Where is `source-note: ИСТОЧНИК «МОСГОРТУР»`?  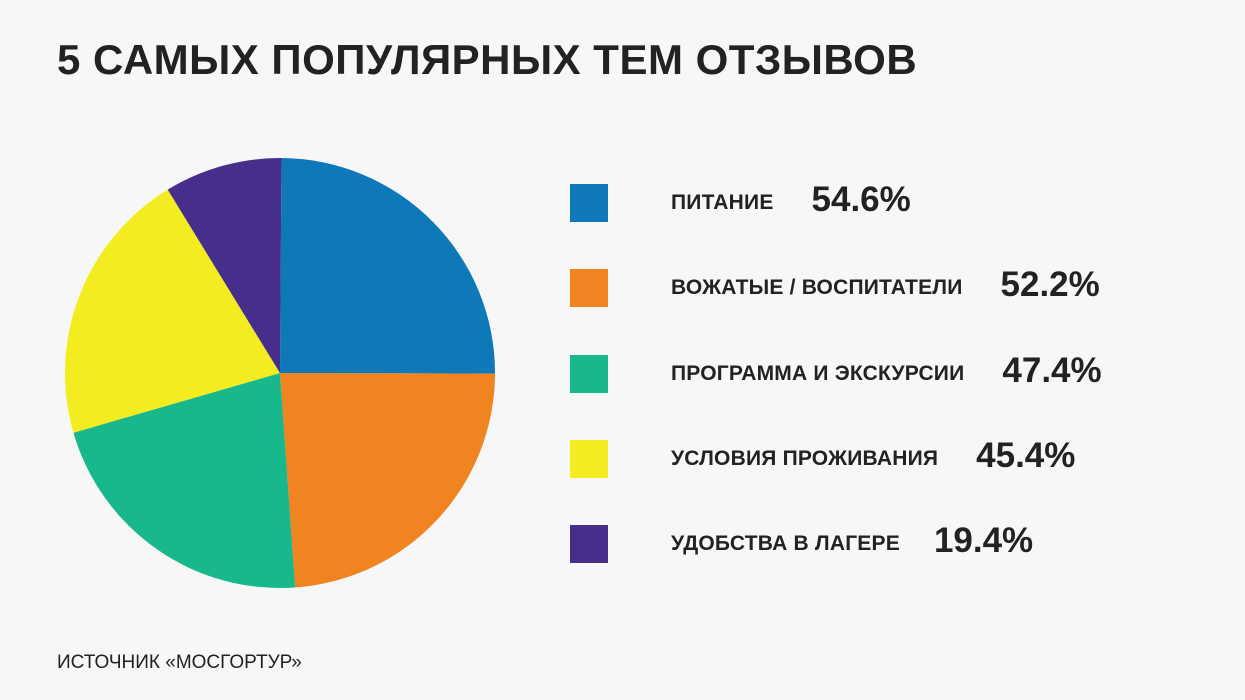 source-note: ИСТОЧНИК «МОСГОРТУР» is located at coordinates (179, 662).